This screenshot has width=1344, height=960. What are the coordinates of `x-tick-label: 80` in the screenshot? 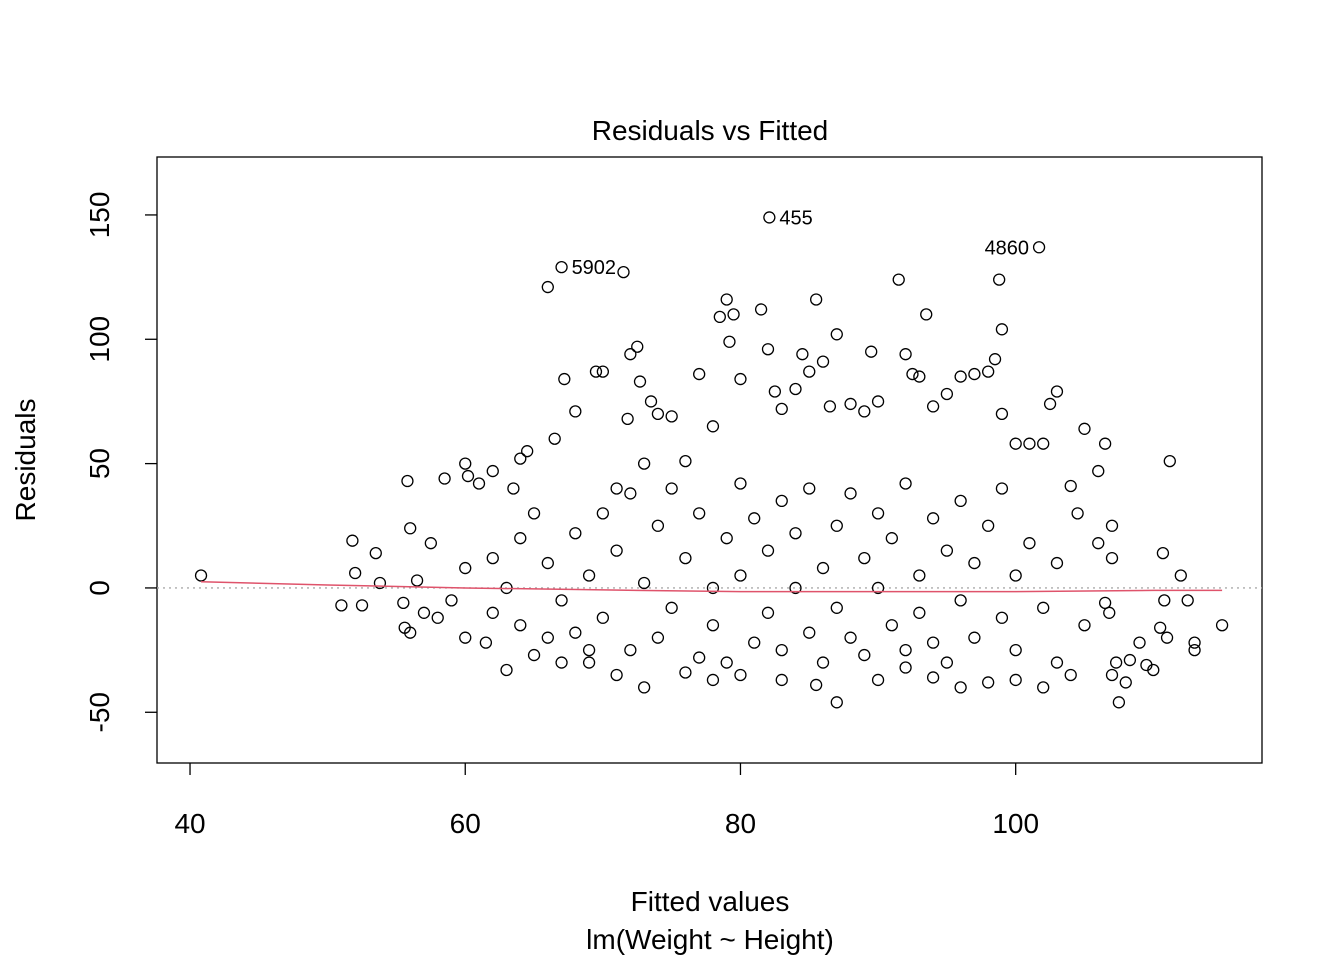 It's located at (740, 823).